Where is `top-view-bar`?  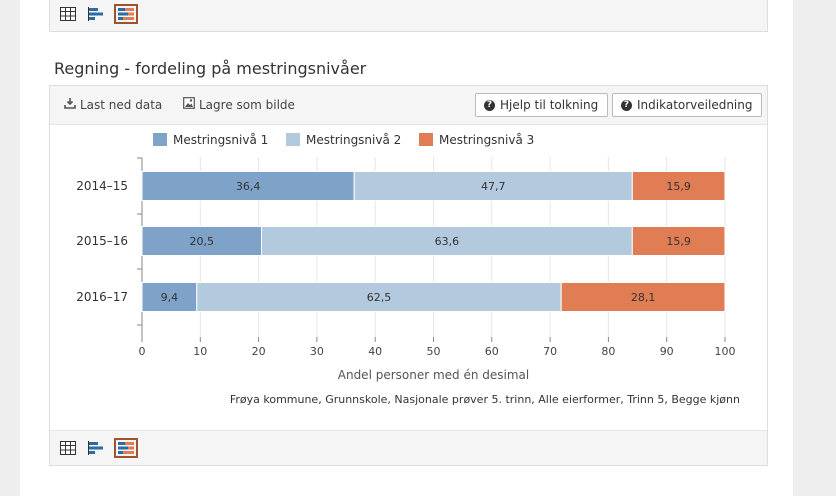
top-view-bar is located at coordinates (408, 16).